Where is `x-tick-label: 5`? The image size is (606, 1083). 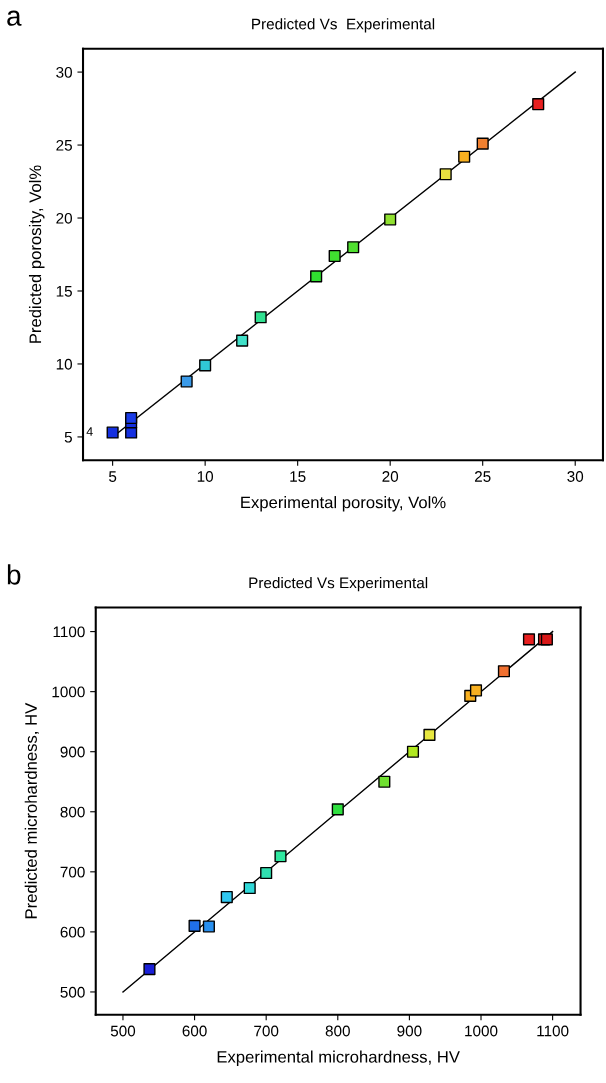
x-tick-label: 5 is located at coordinates (112, 476).